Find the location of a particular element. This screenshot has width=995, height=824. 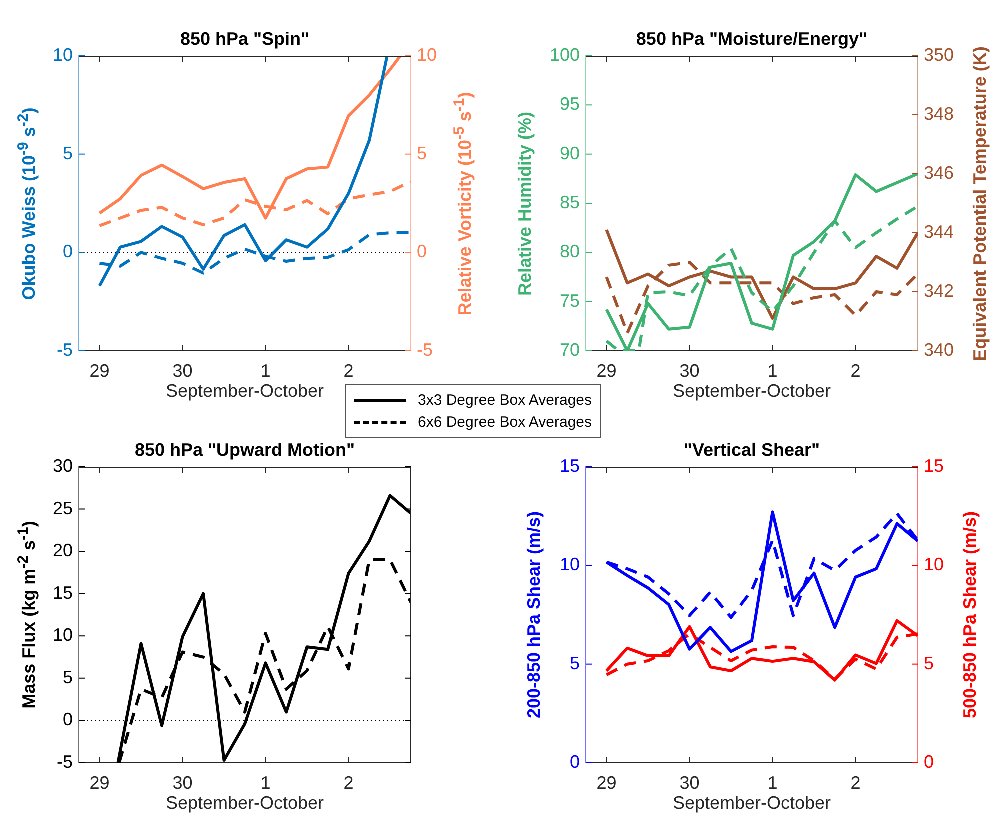

y-tick-label: 85 is located at coordinates (570, 202).